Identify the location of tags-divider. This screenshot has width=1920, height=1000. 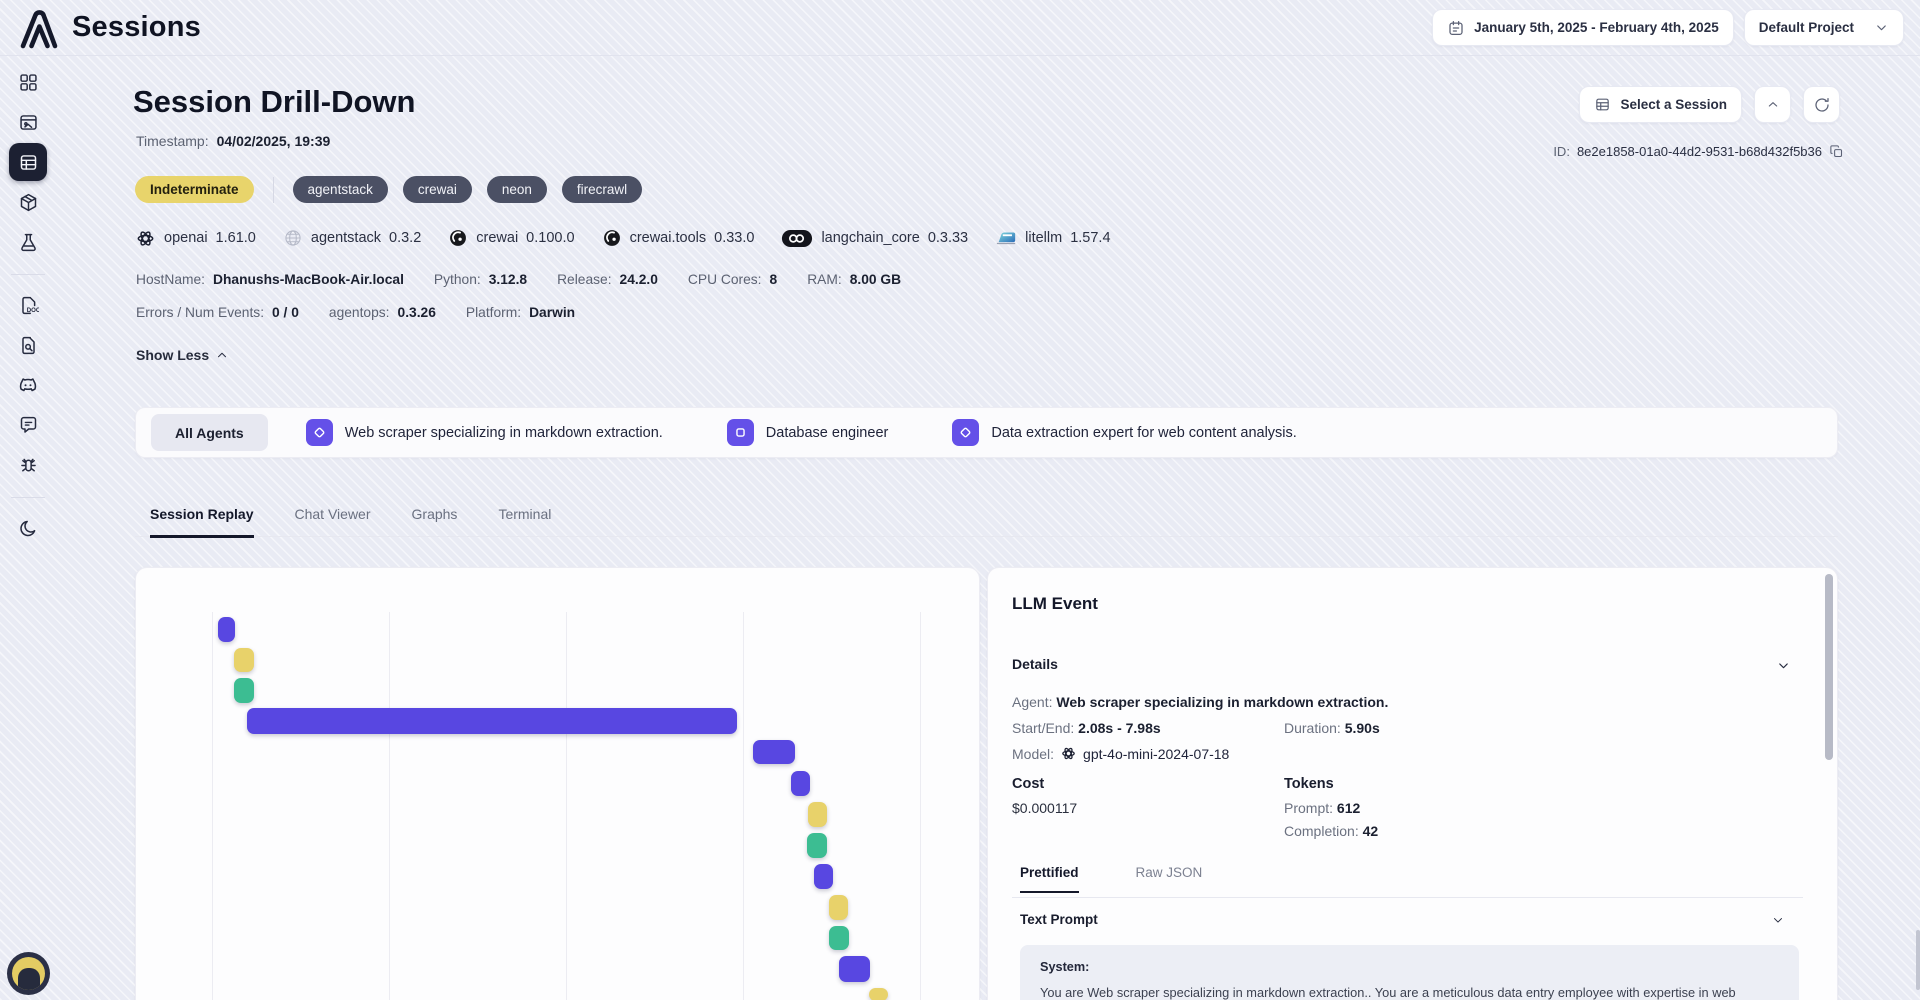
(273, 189).